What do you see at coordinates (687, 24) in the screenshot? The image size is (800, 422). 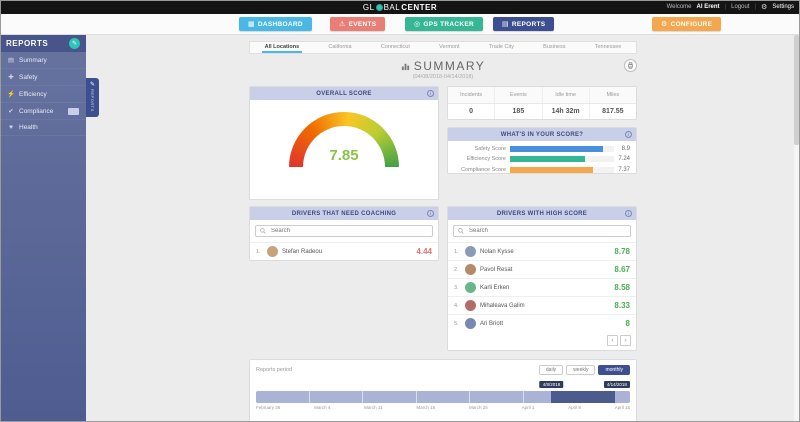 I see `nav-configure-button: ⚙ CONFIGURE` at bounding box center [687, 24].